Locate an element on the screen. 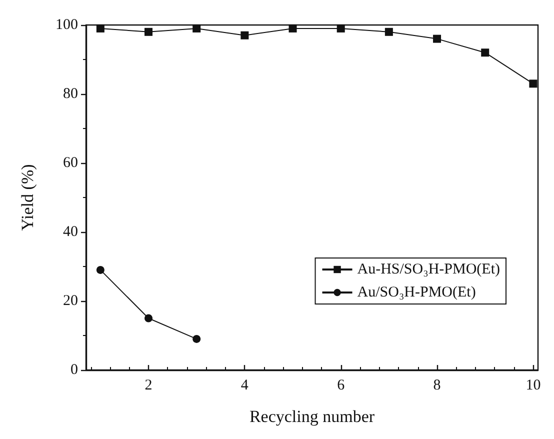  legend-label: Au/SO₃H-PMO(Et) is located at coordinates (416, 292).